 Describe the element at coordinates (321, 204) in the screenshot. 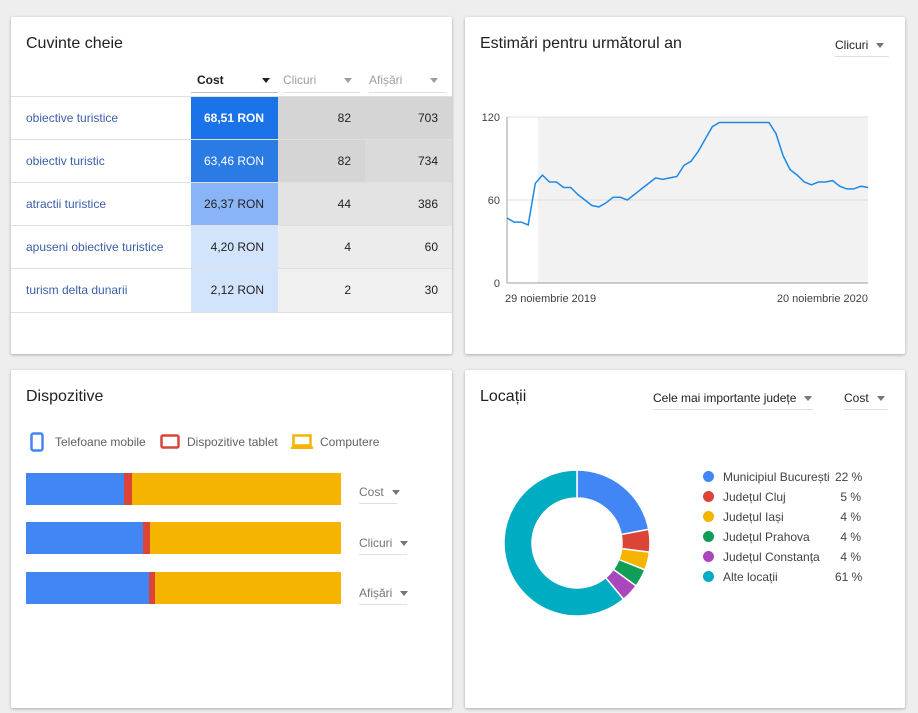

I see `clicks-cell: 44` at that location.